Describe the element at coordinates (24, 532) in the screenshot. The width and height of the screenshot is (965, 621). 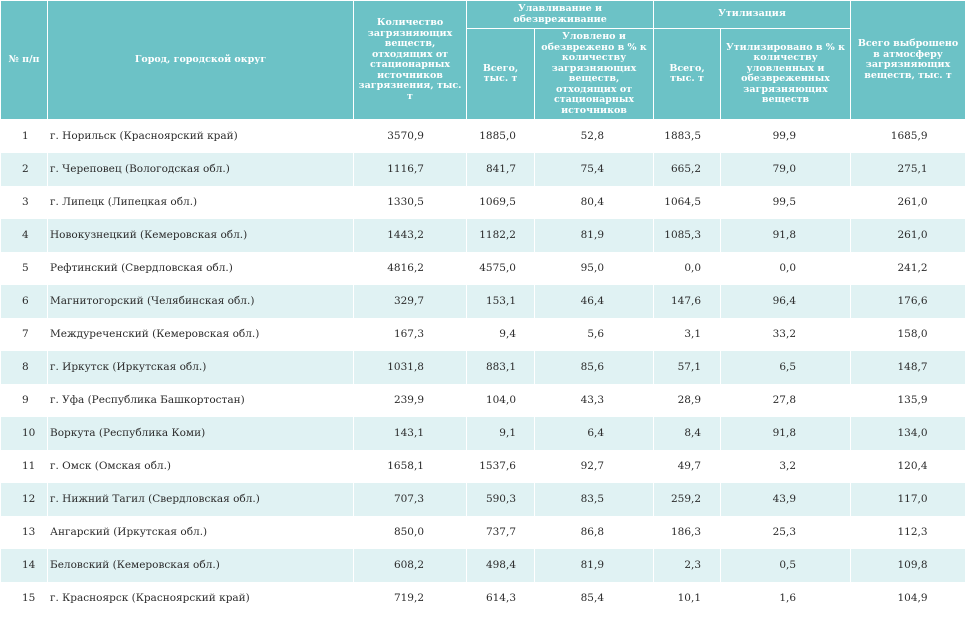
I see `cell-num: 13` at that location.